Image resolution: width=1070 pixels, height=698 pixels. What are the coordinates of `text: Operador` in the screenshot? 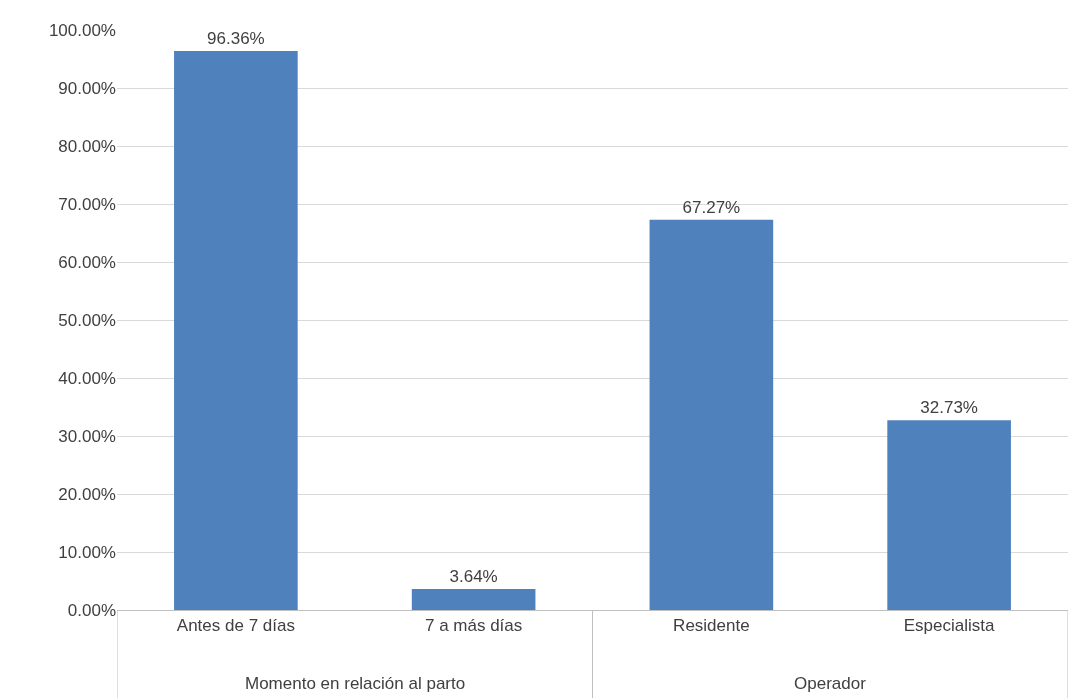 It's located at (830, 683).